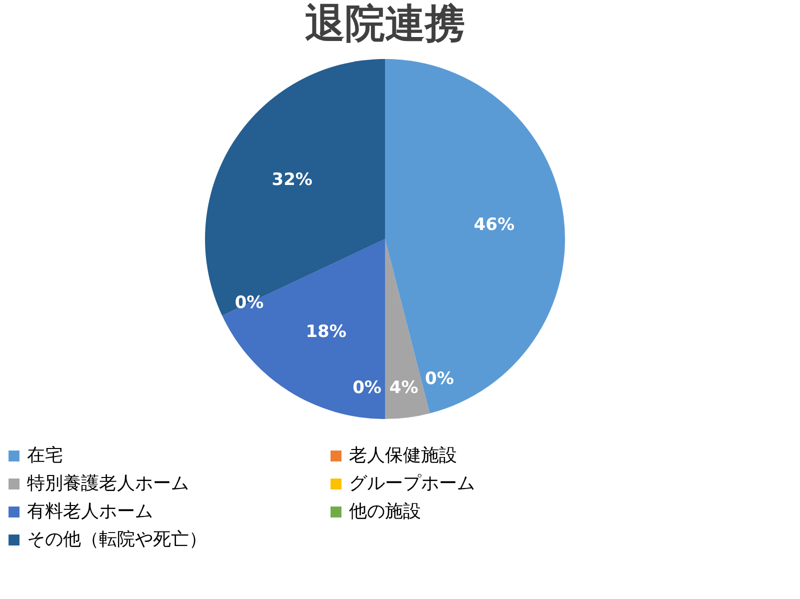 Image resolution: width=800 pixels, height=599 pixels. What do you see at coordinates (108, 483) in the screenshot?
I see `legend-label: 特別養護老人ホーム` at bounding box center [108, 483].